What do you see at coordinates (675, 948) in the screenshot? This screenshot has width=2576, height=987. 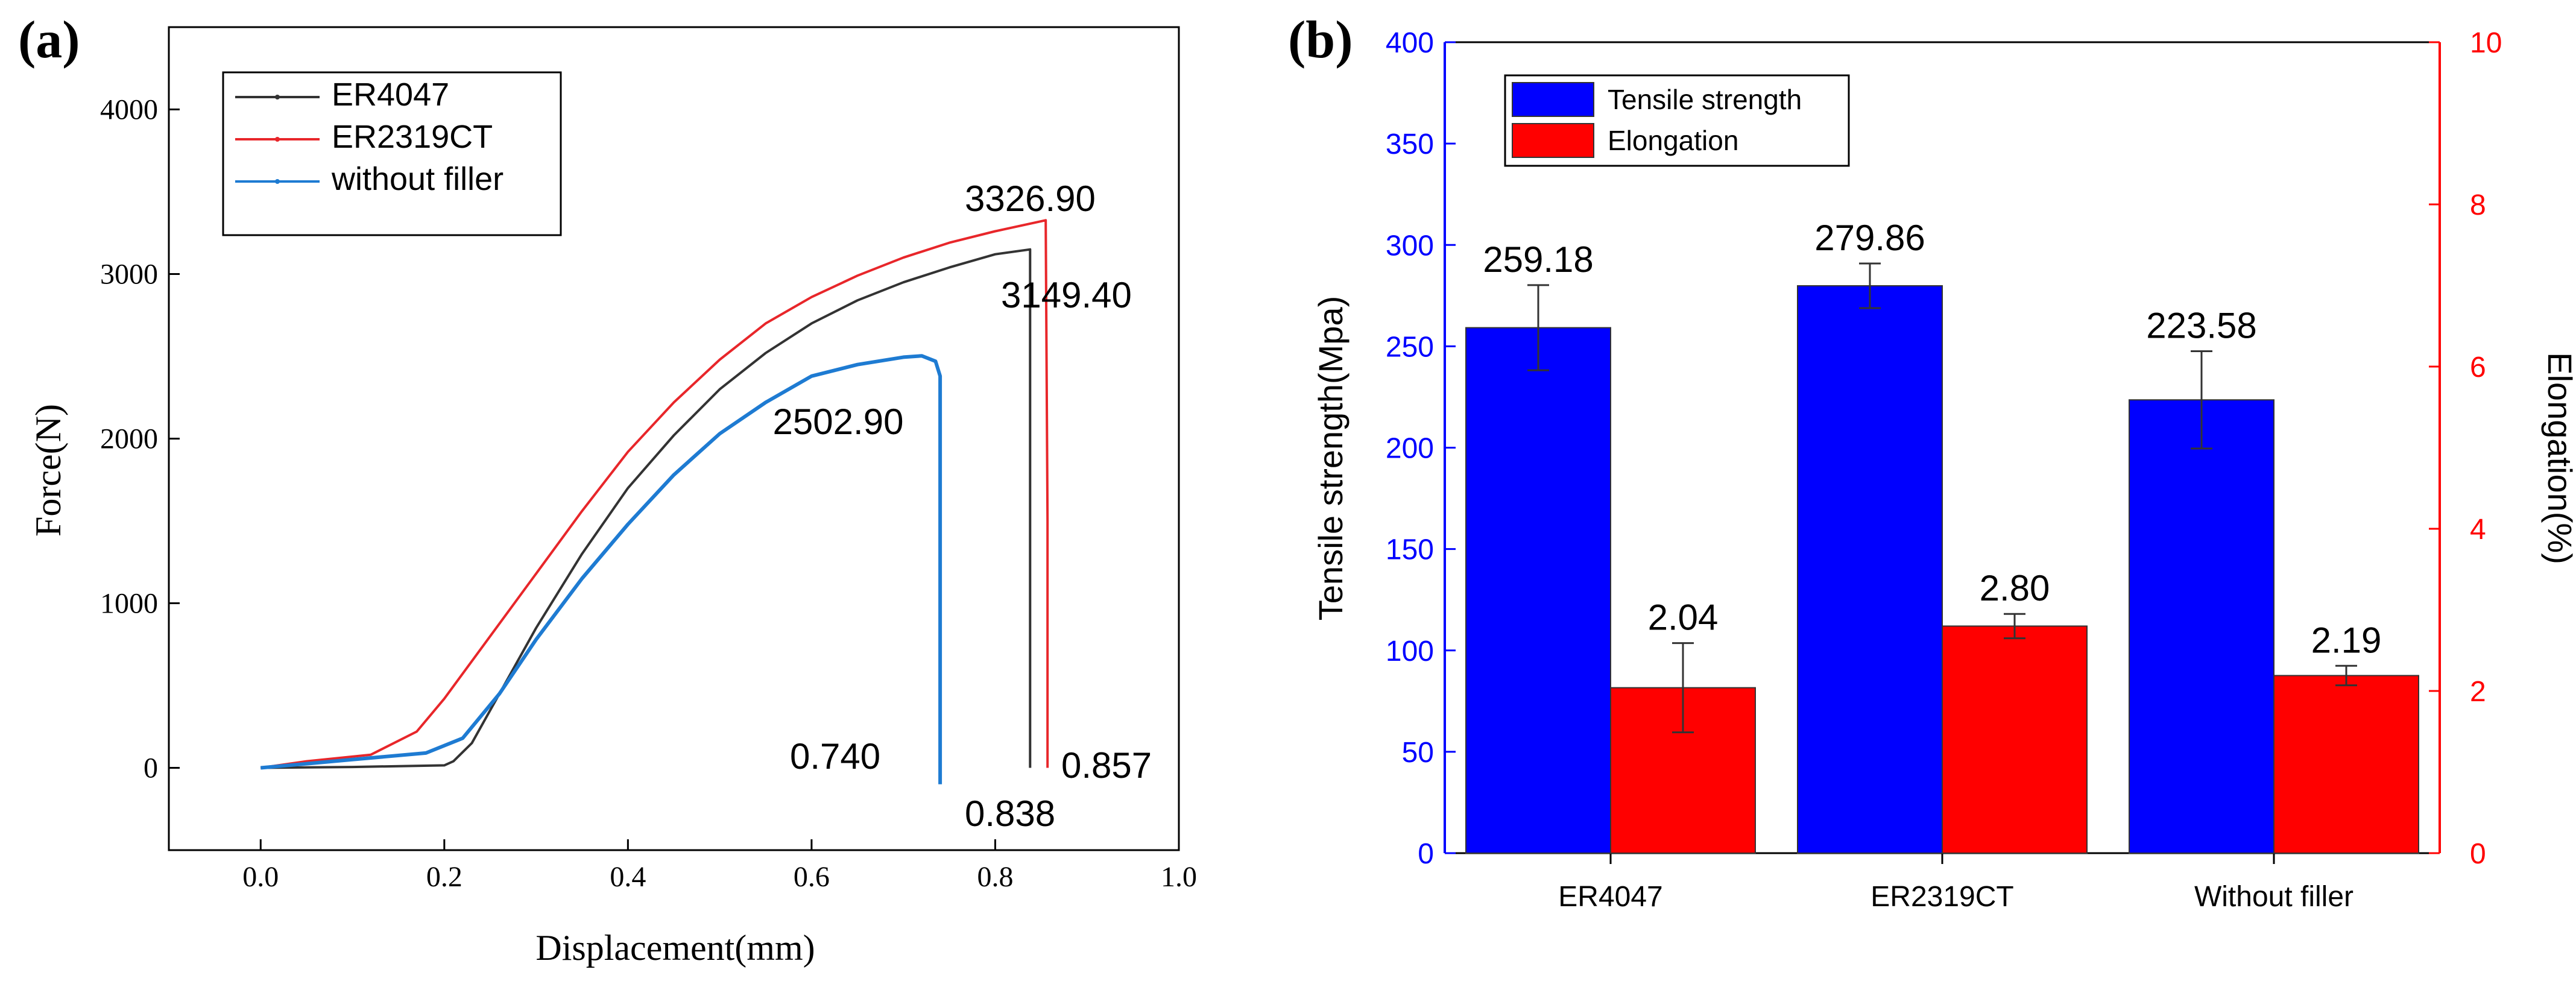 I see `x-axis-label-a: Displacement(mm)` at bounding box center [675, 948].